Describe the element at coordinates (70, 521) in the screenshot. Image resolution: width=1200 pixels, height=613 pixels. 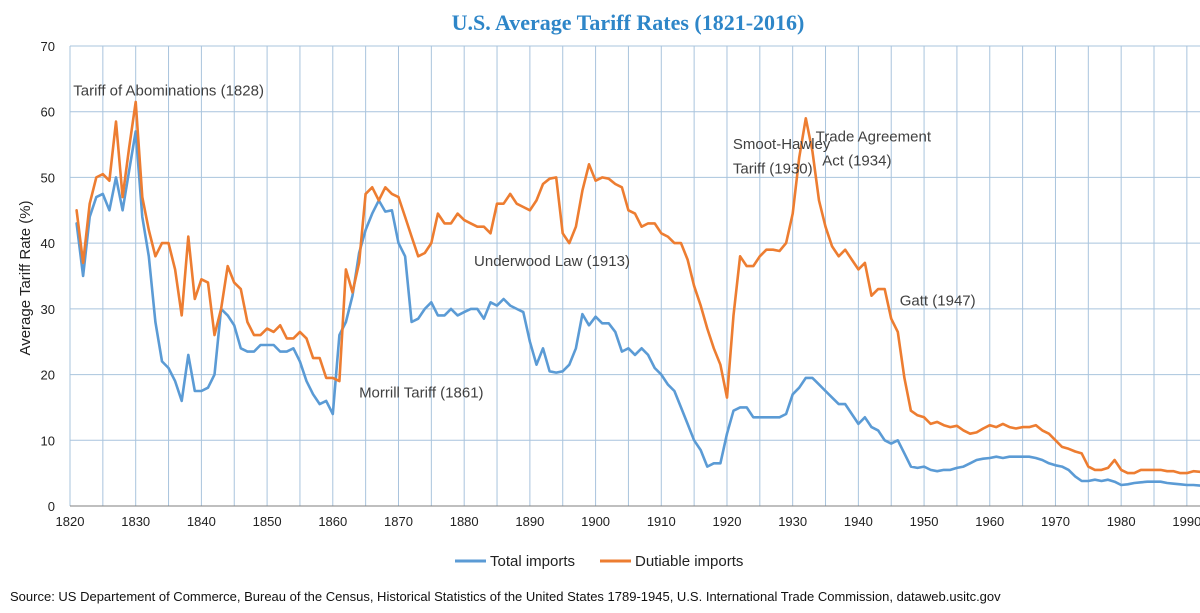
I see `x-tick-label: 1820` at that location.